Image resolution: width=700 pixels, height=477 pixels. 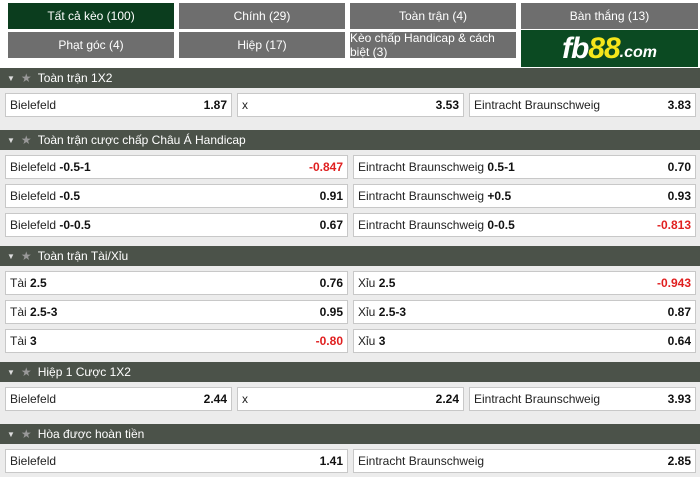 What do you see at coordinates (609, 16) in the screenshot?
I see `tab: Bàn thắng (13)` at bounding box center [609, 16].